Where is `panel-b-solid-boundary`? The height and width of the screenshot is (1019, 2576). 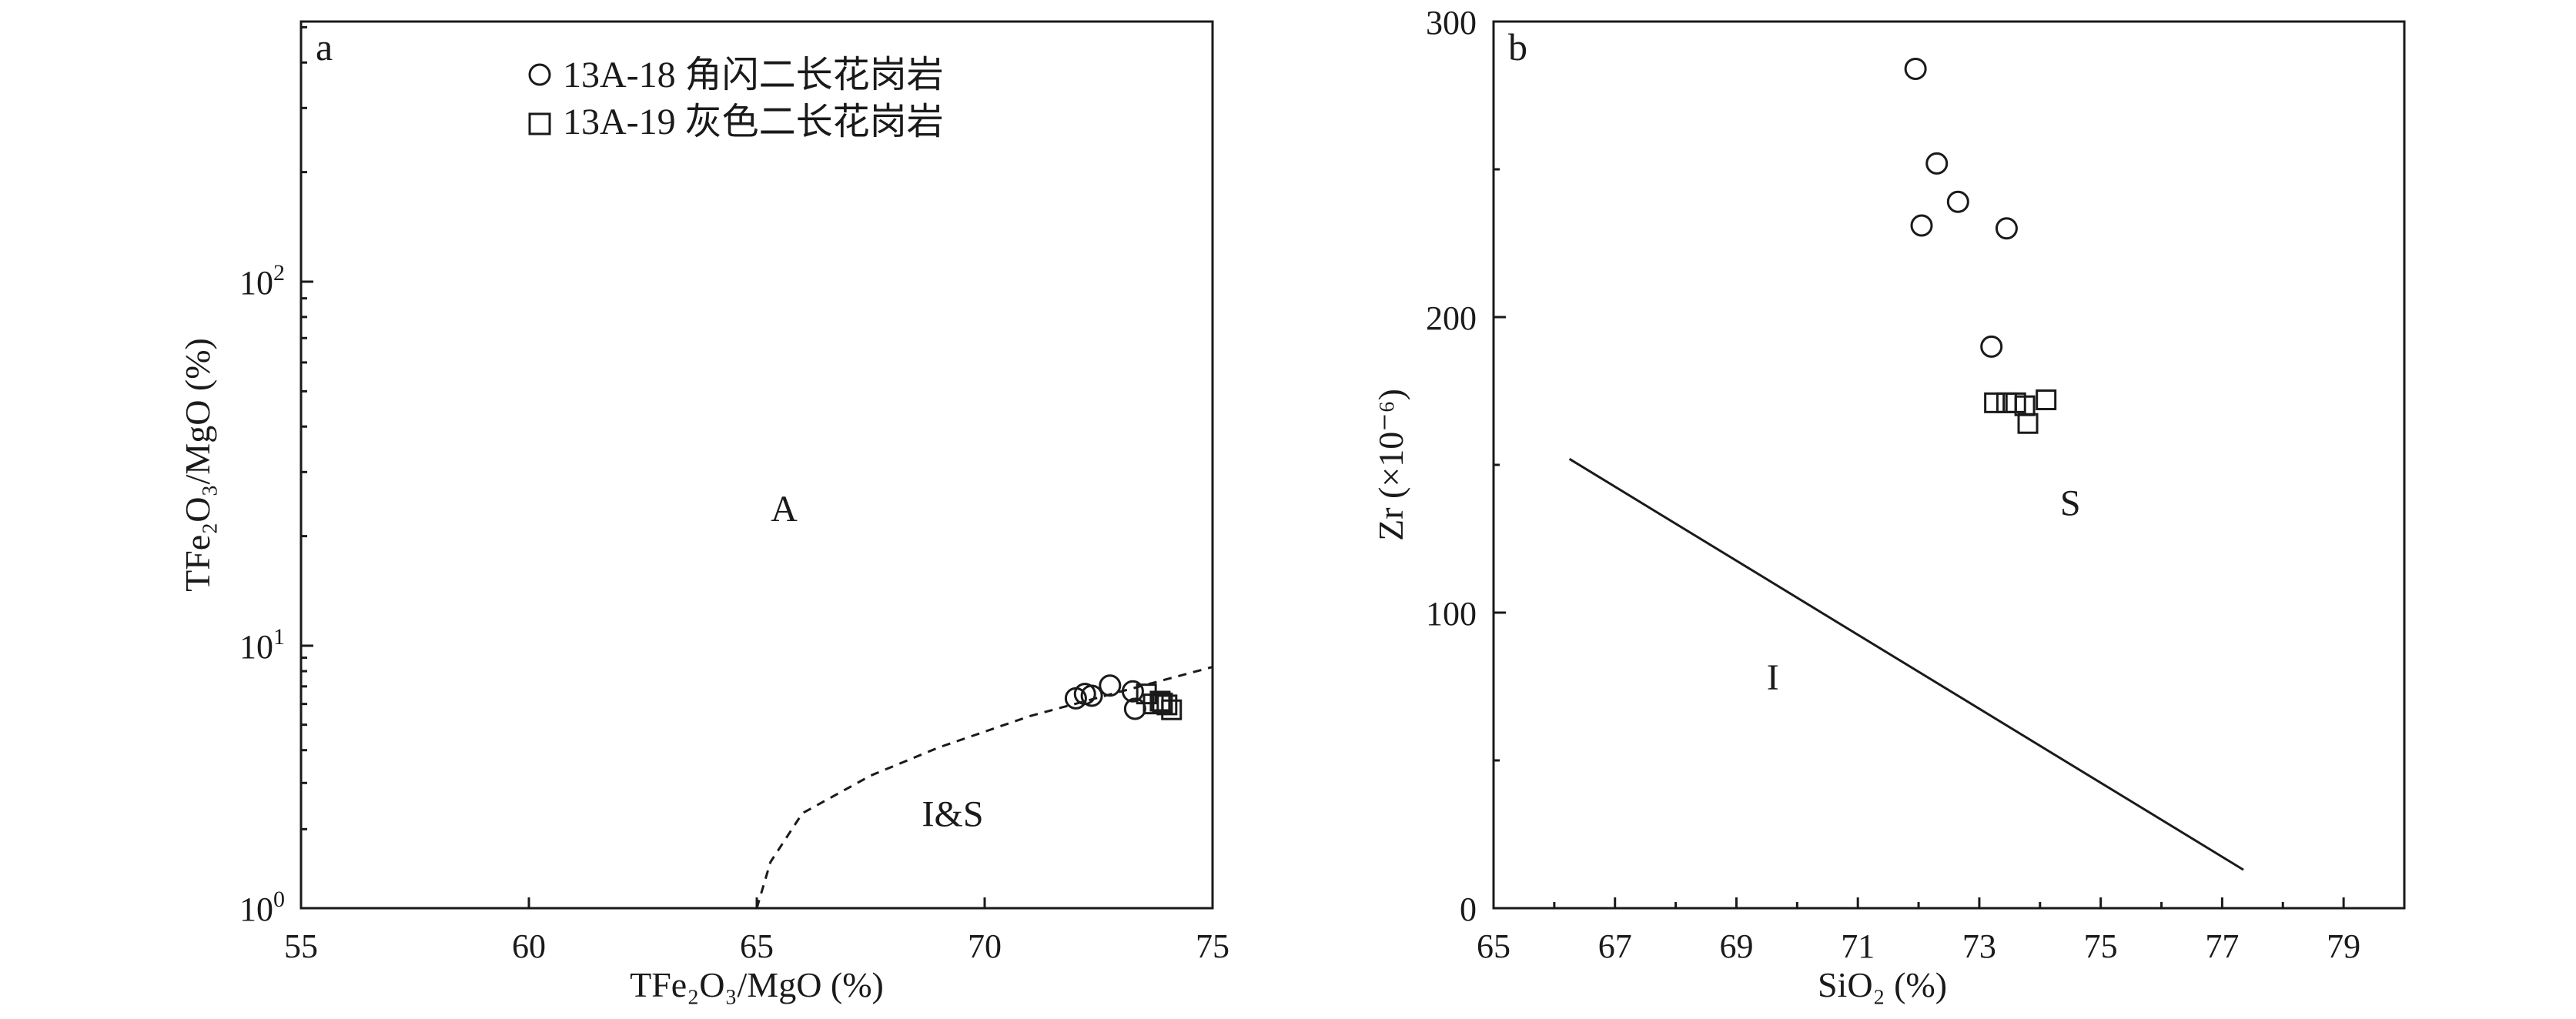
panel-b-solid-boundary is located at coordinates (1906, 664).